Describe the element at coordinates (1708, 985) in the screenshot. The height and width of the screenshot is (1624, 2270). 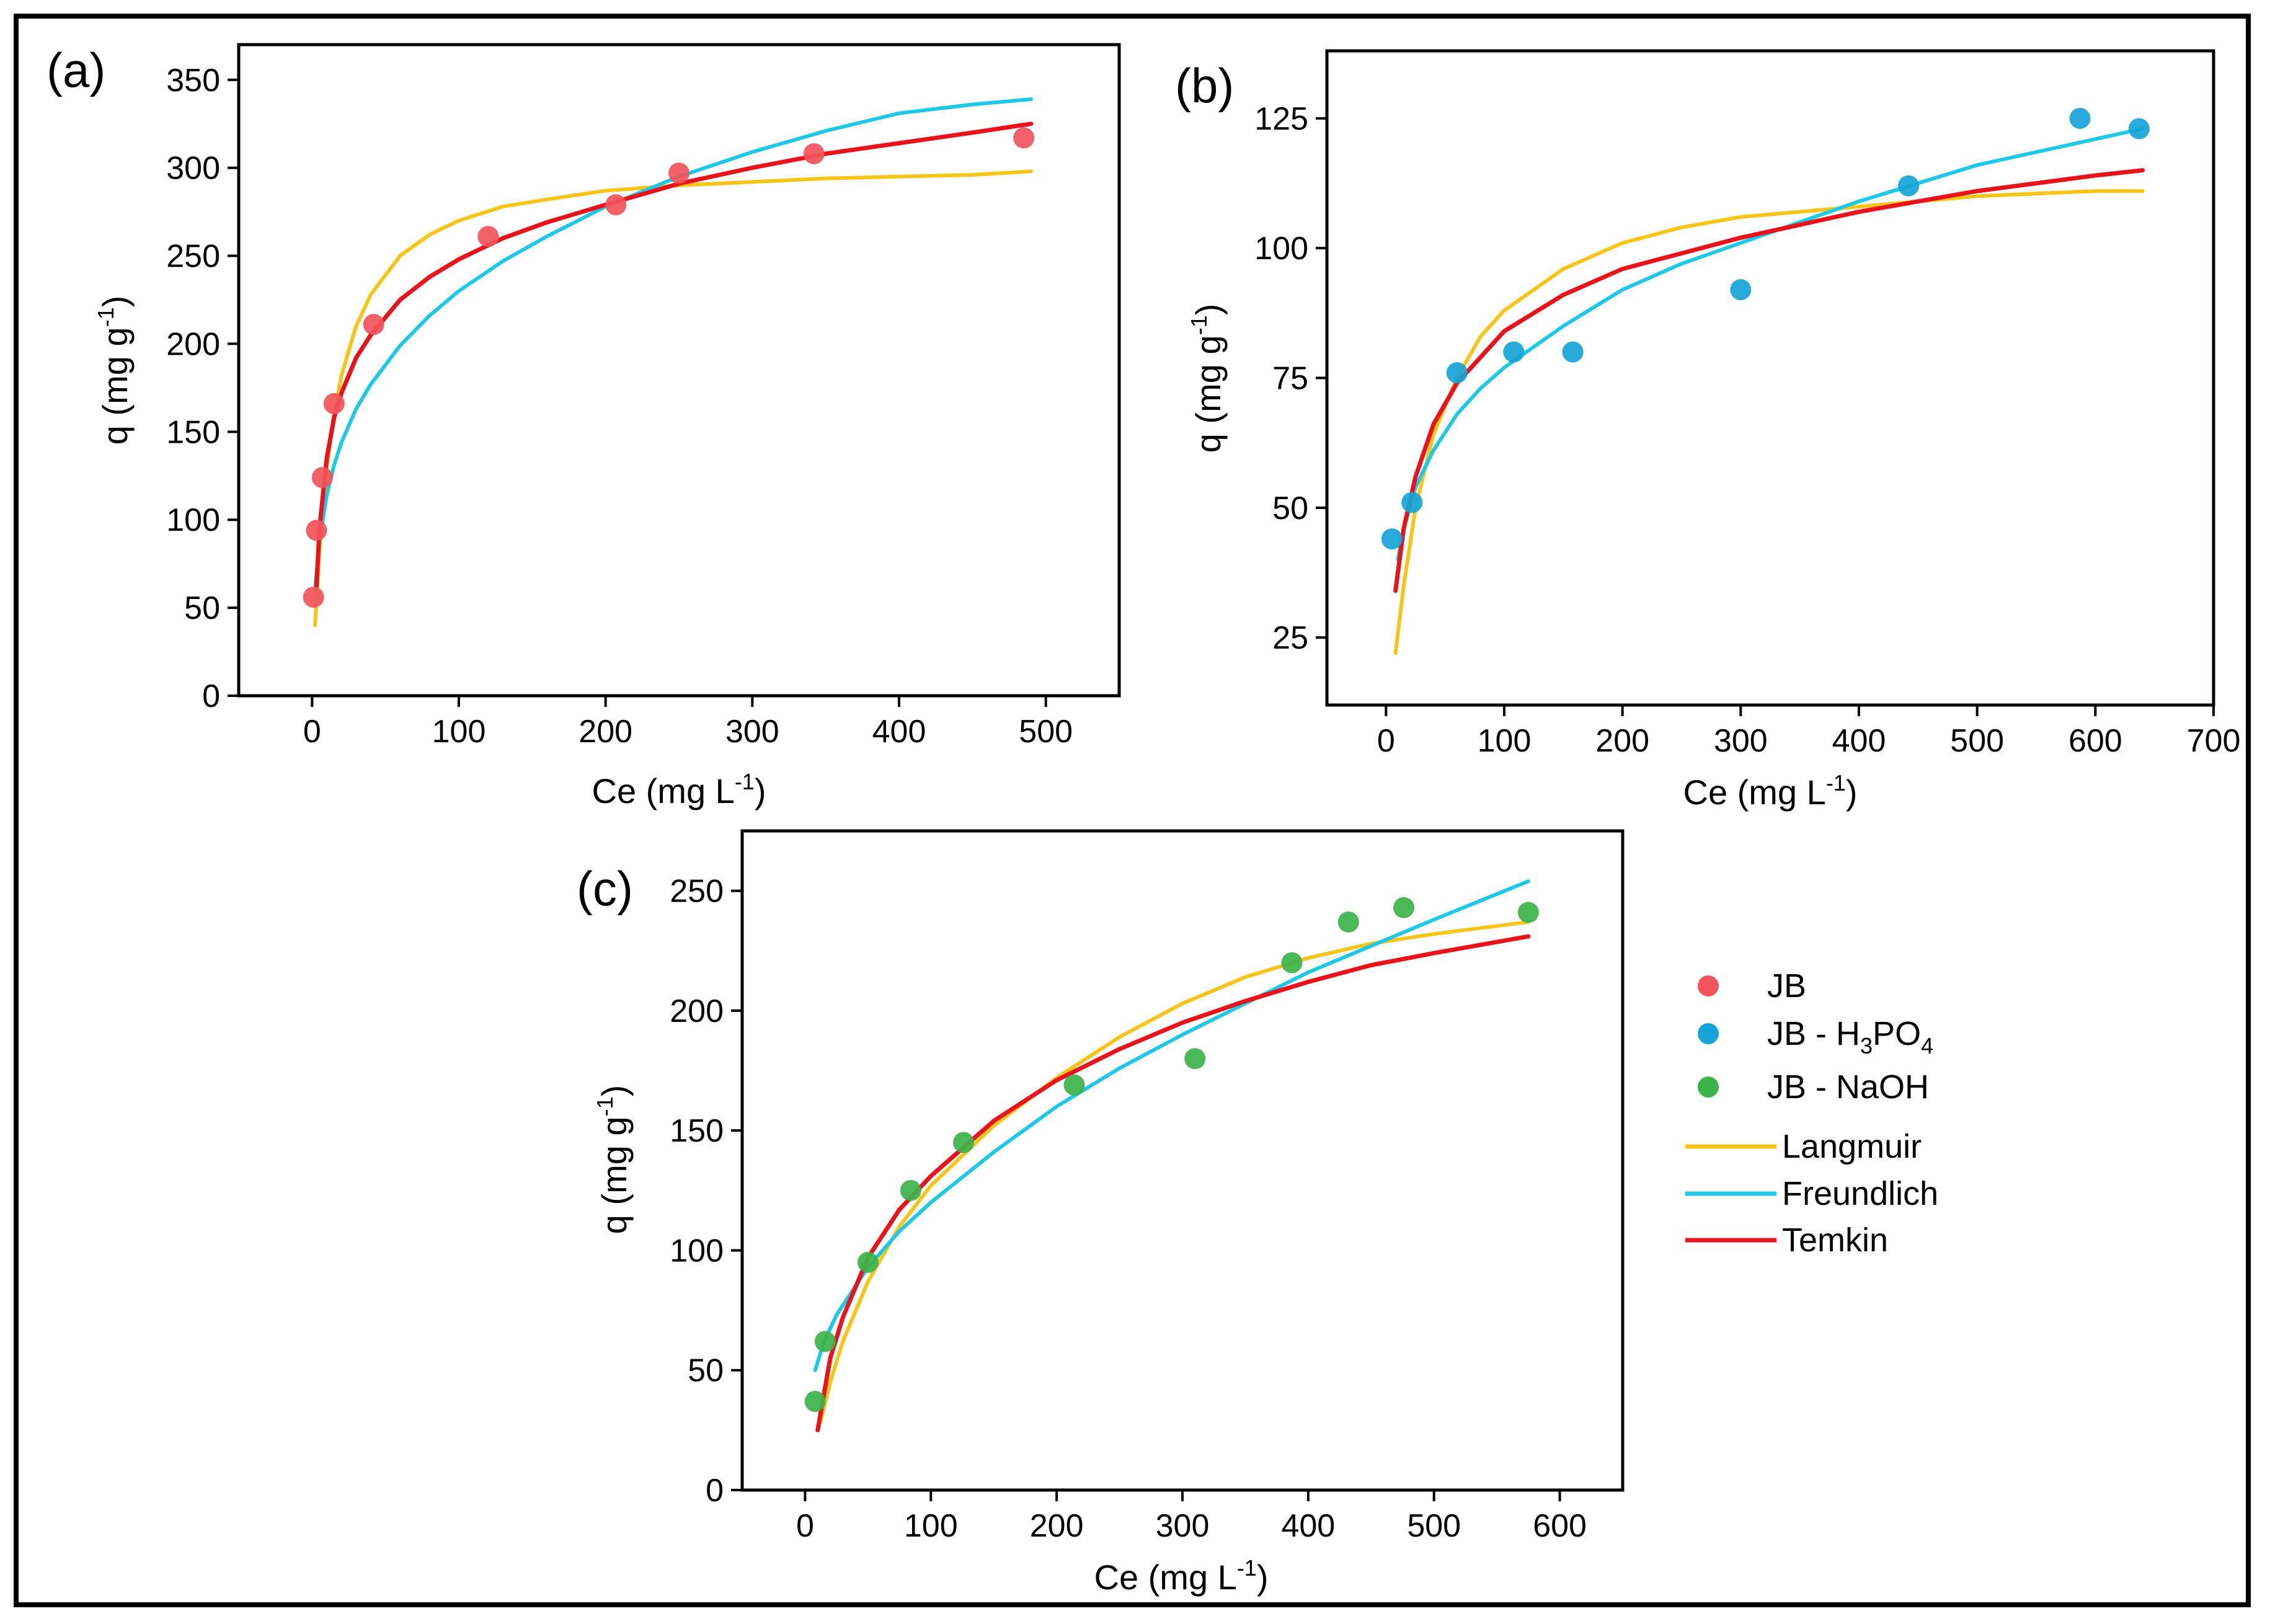
I see `legend-marker-jb` at that location.